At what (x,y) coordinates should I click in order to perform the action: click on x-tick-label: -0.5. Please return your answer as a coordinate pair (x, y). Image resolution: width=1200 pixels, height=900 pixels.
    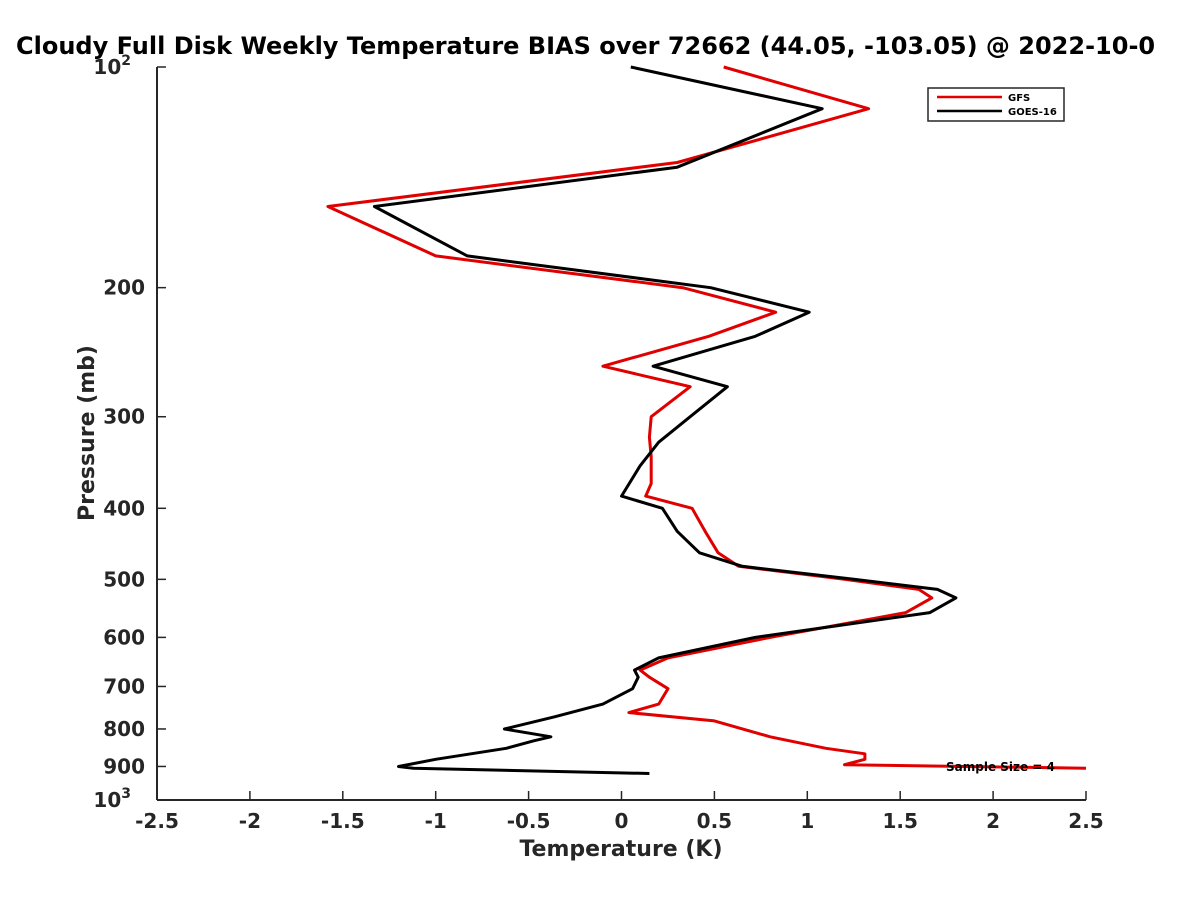
    Looking at the image, I should click on (529, 821).